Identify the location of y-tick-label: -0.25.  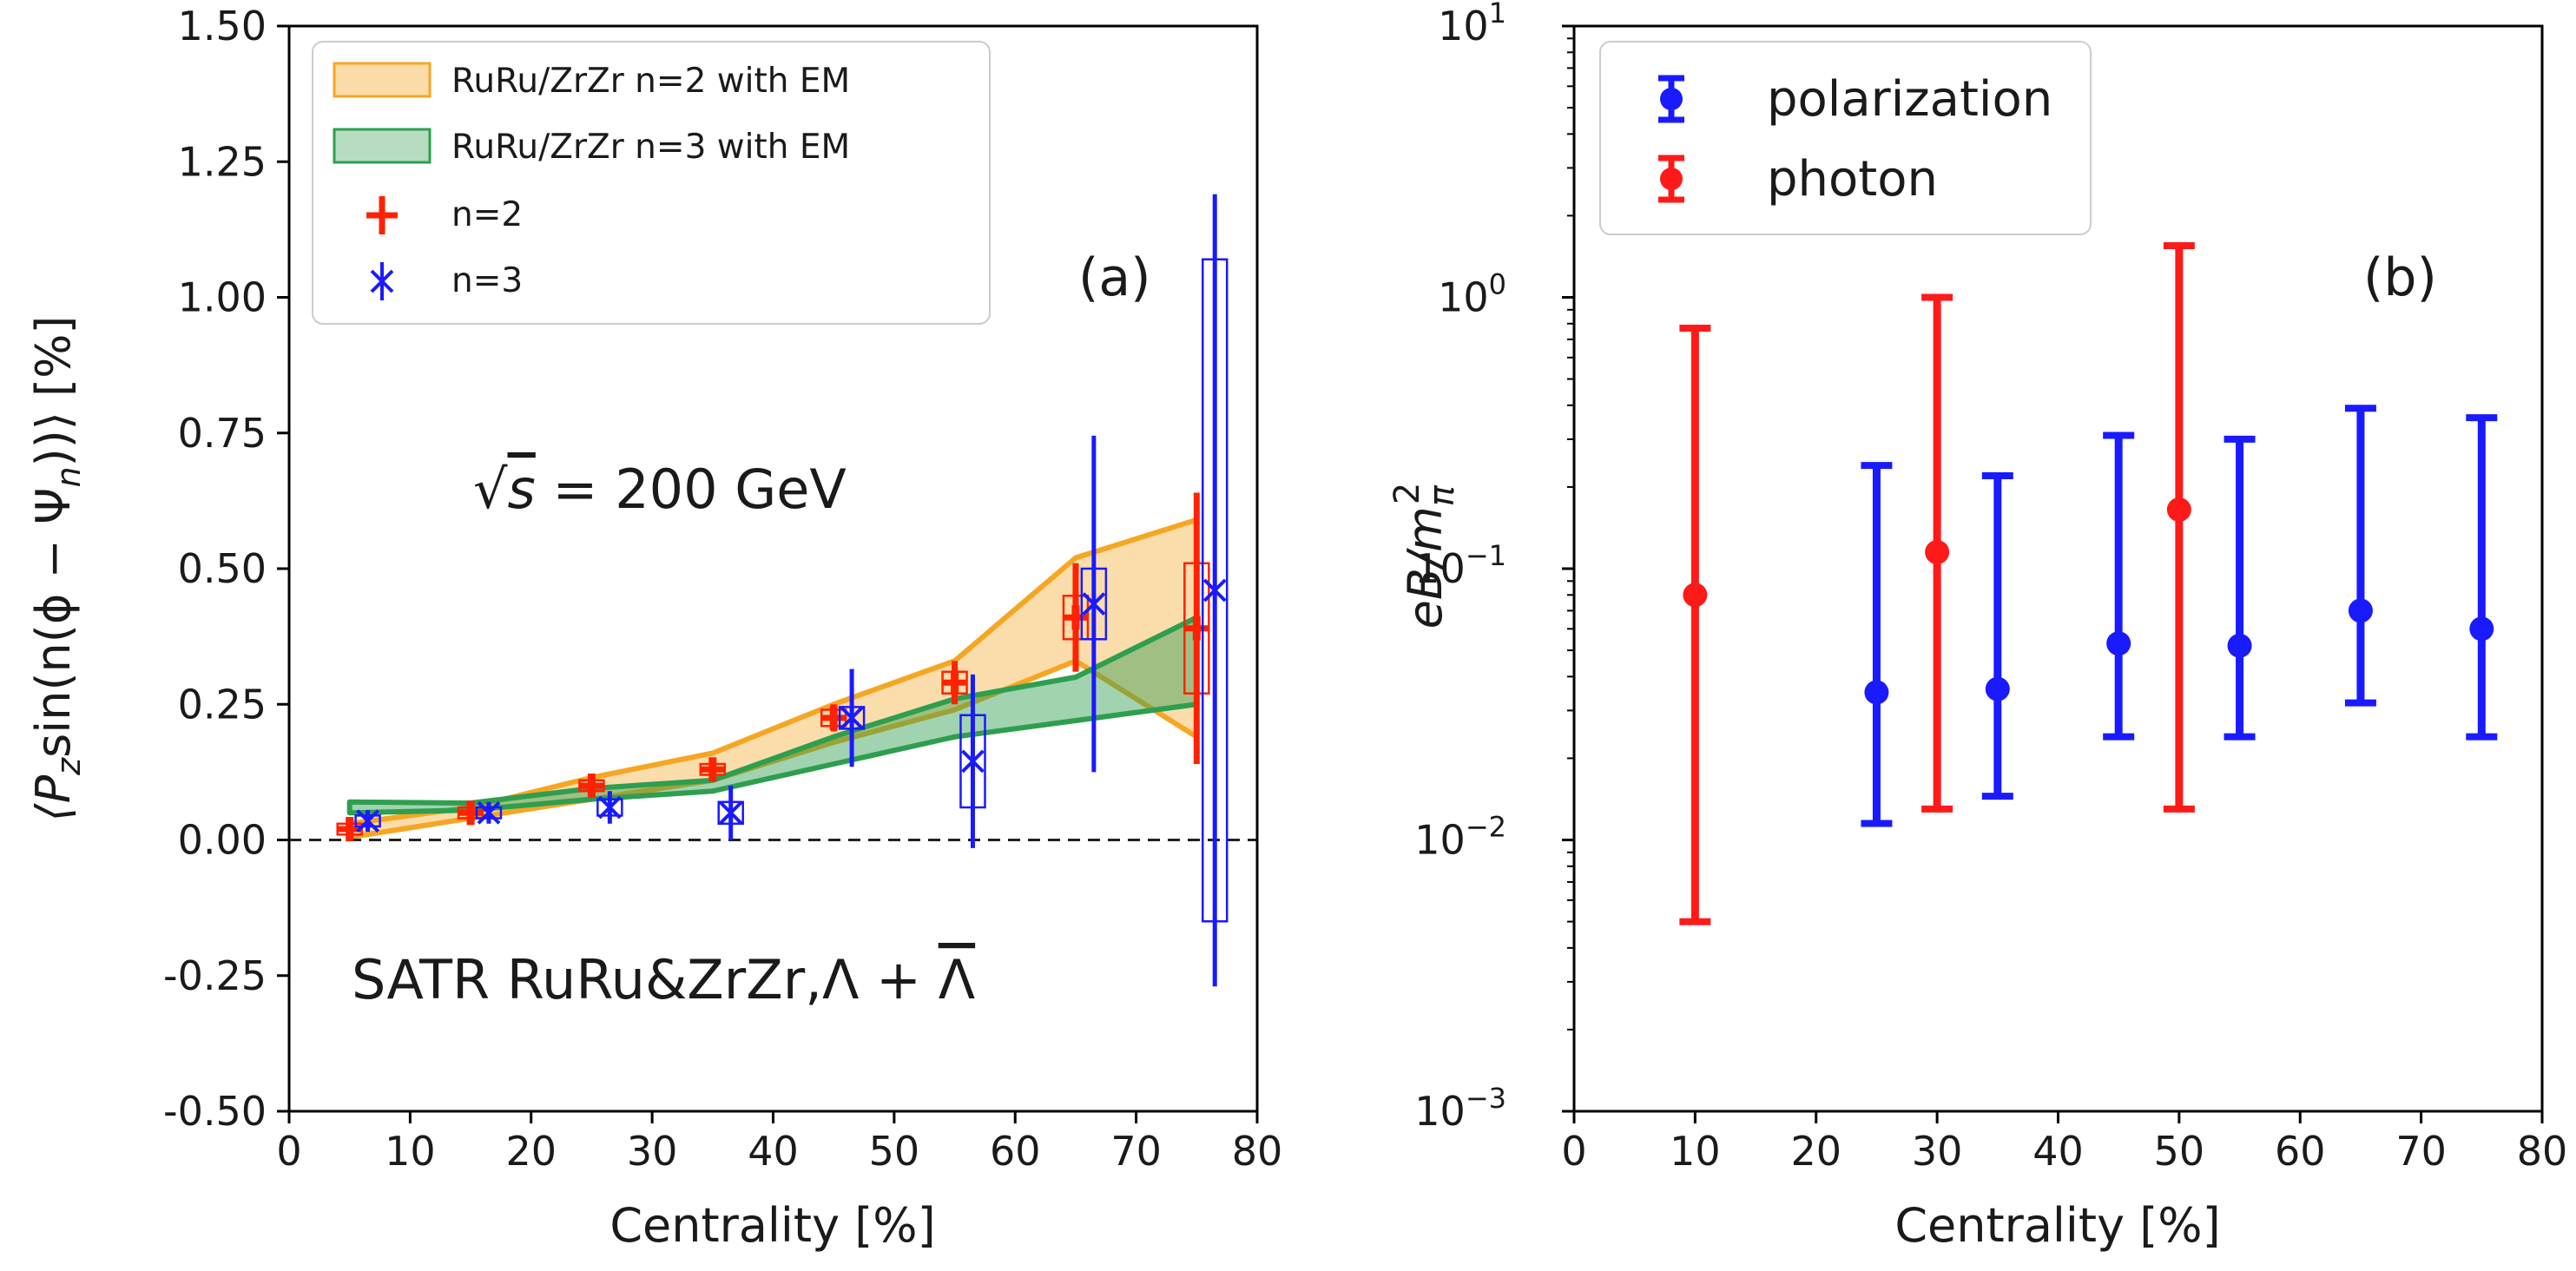
(215, 976).